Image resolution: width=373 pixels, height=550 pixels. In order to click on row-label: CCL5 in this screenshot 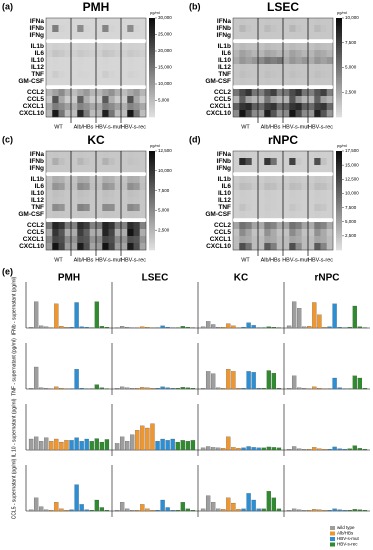, I will do `click(35, 232)`.